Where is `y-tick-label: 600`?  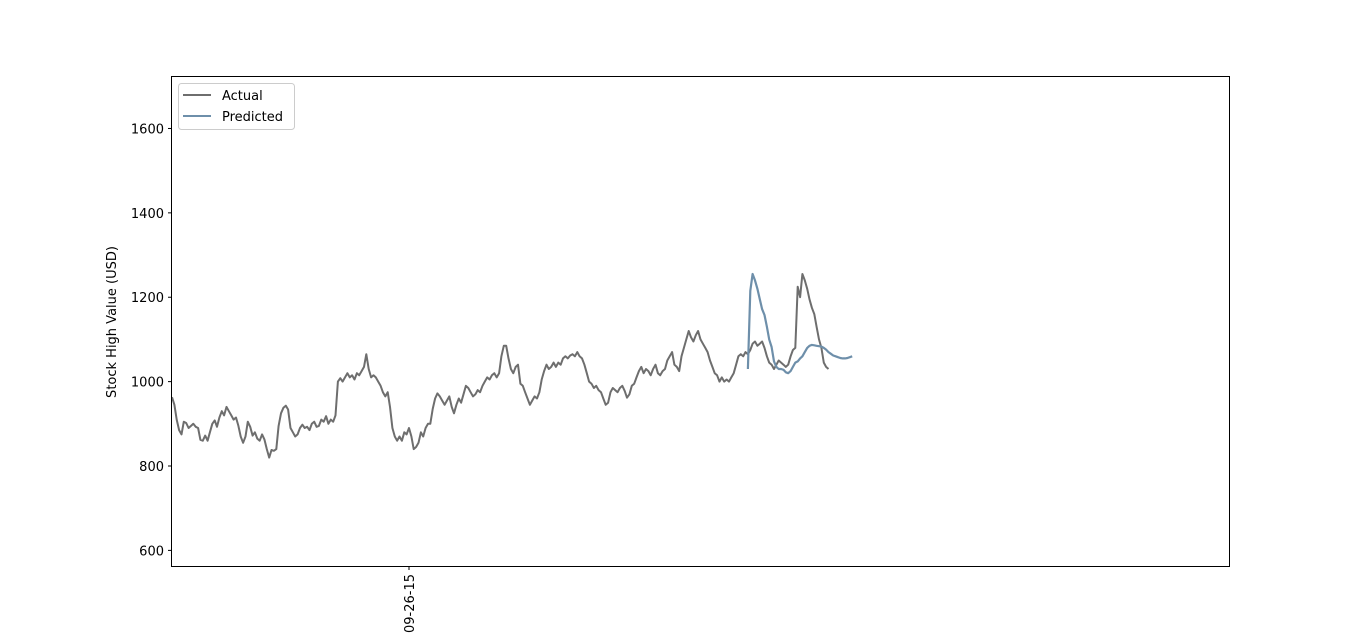
y-tick-label: 600 is located at coordinates (151, 551).